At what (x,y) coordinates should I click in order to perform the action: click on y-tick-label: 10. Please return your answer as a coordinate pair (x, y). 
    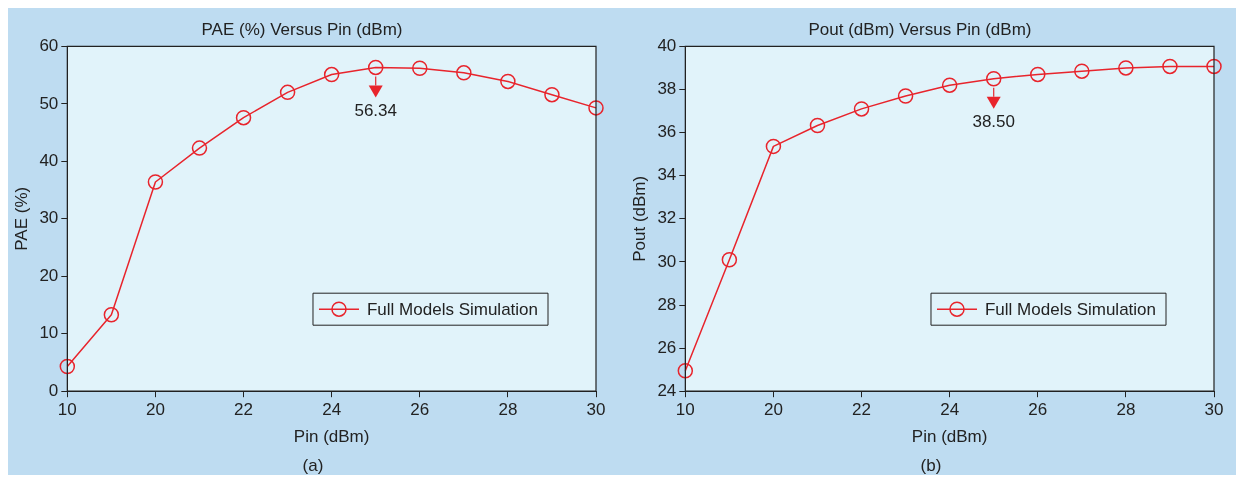
    Looking at the image, I should click on (49, 333).